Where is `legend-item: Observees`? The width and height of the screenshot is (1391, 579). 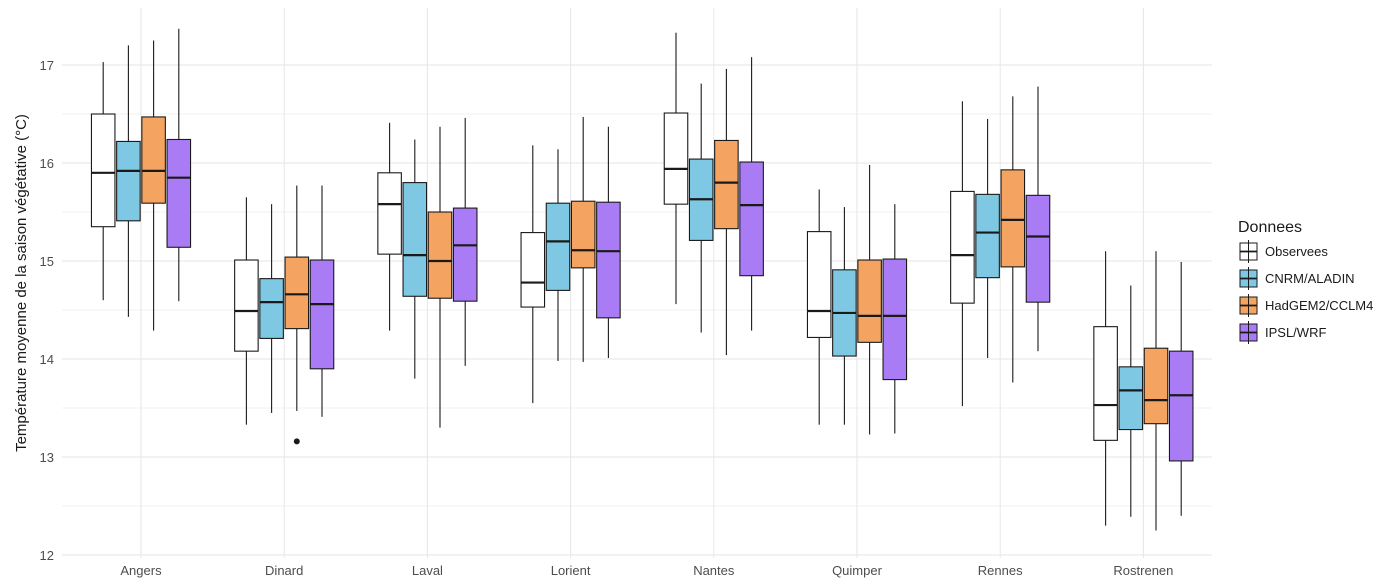
legend-item: Observees is located at coordinates (1283, 251).